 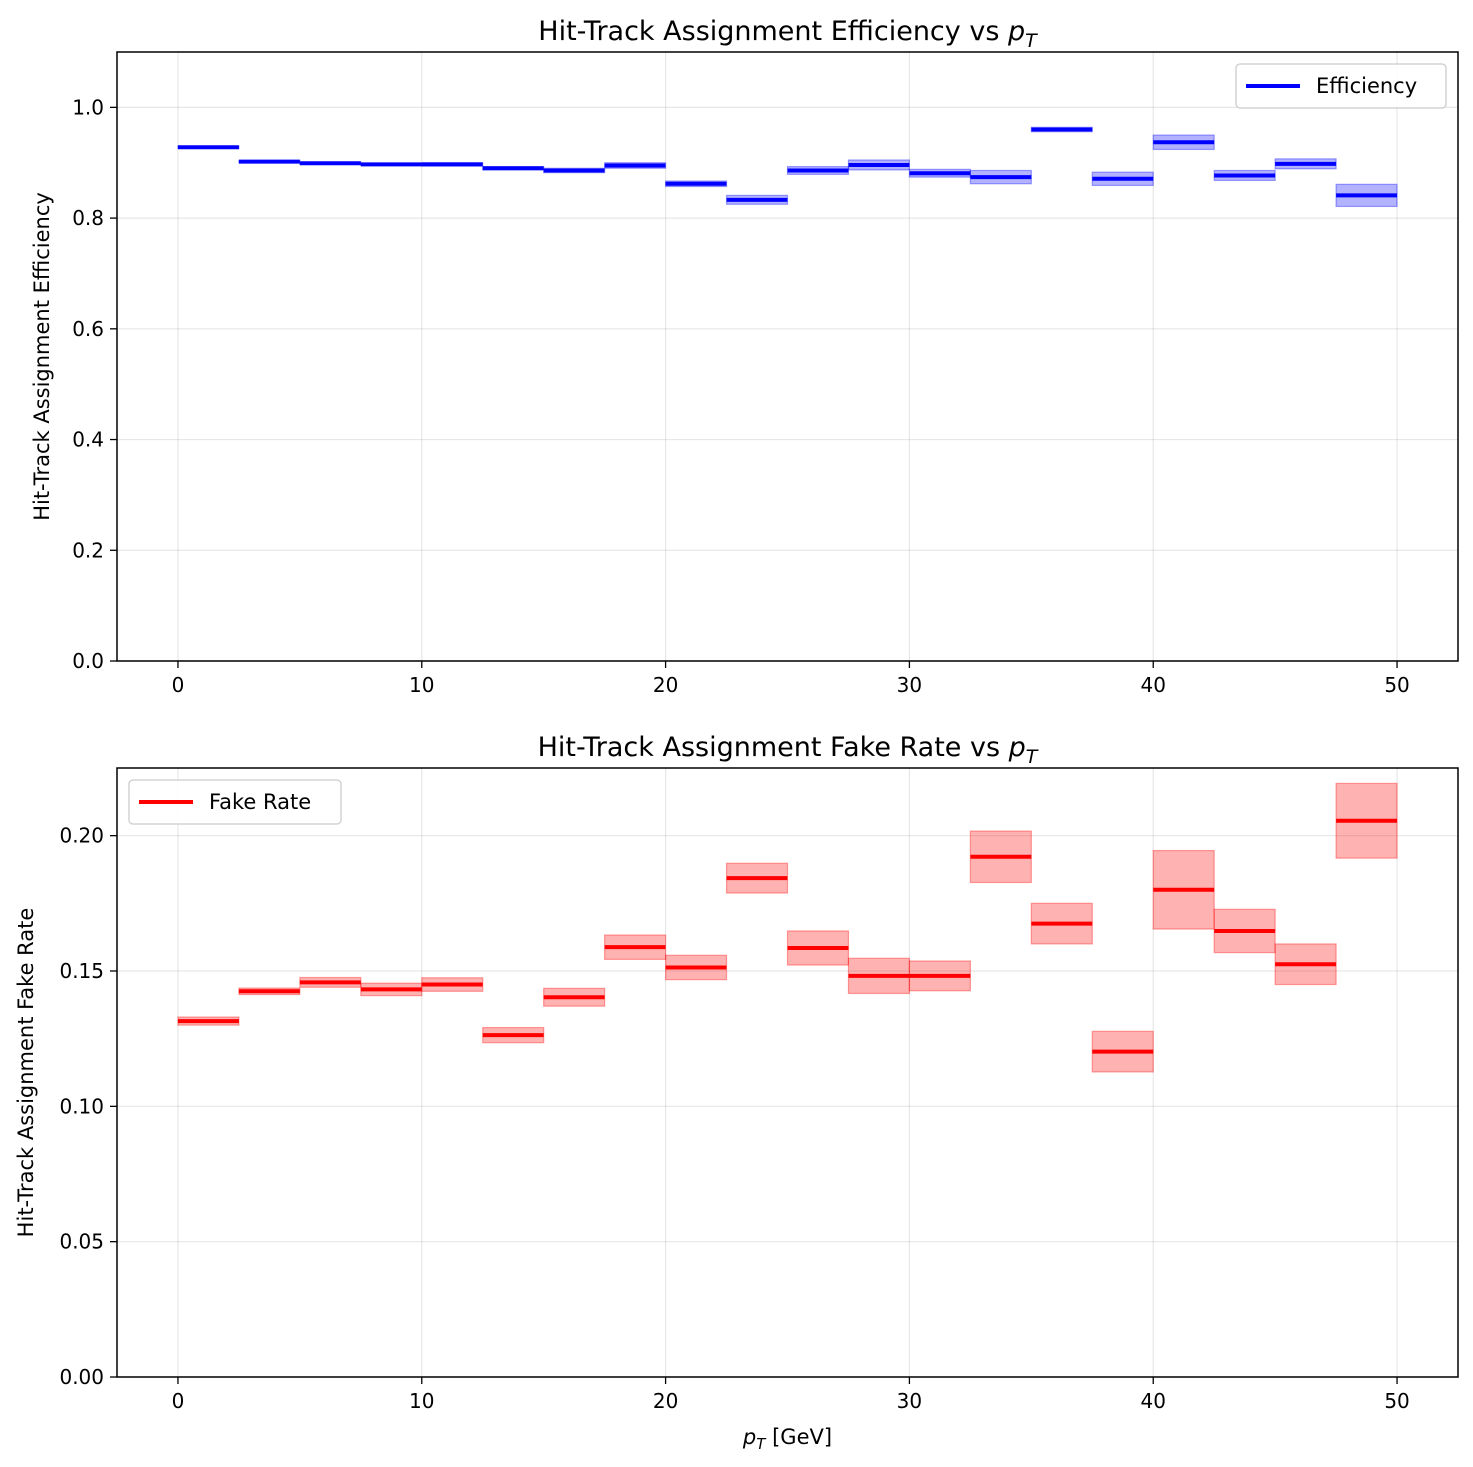 I want to click on legend: Fake Rate, so click(x=235, y=802).